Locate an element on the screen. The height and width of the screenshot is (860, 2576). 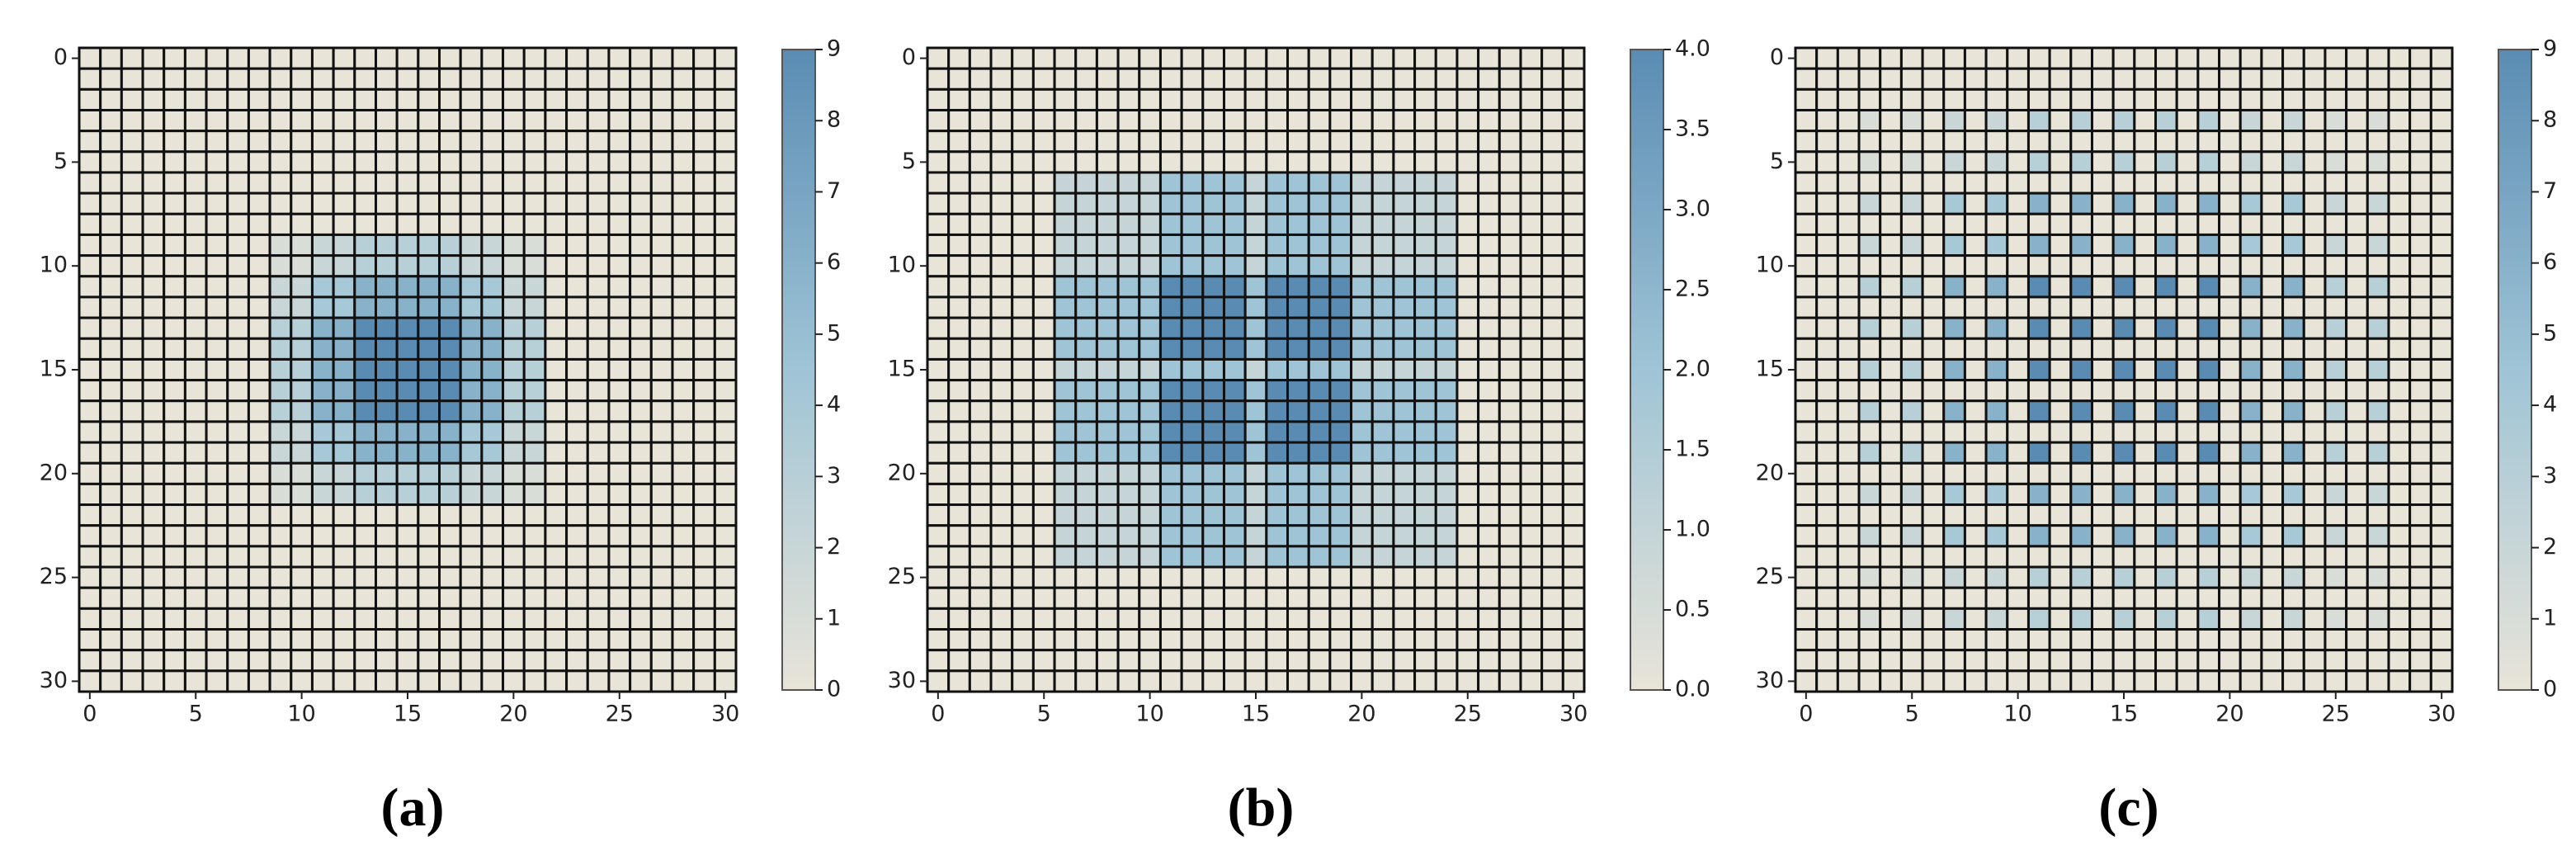
x-tick-label: 15 is located at coordinates (408, 714).